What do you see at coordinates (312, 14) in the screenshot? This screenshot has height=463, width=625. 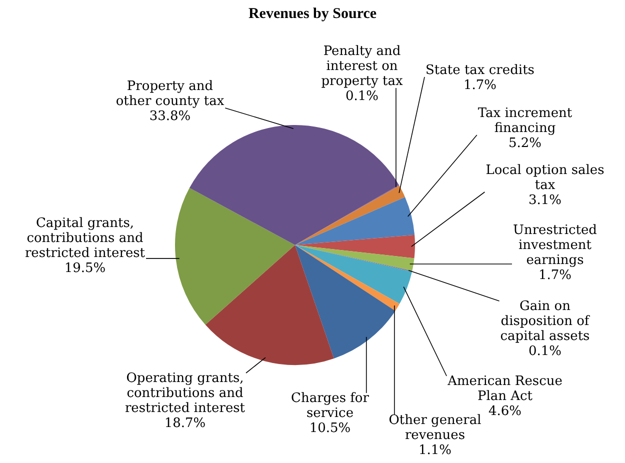 I see `chart-title: Revenues by Source` at bounding box center [312, 14].